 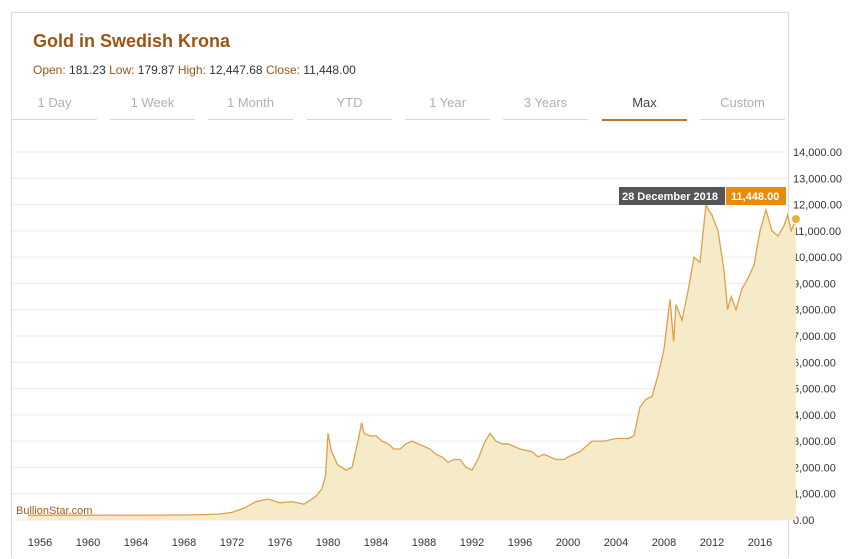 What do you see at coordinates (54, 106) in the screenshot?
I see `tab-1-day: 1 Day` at bounding box center [54, 106].